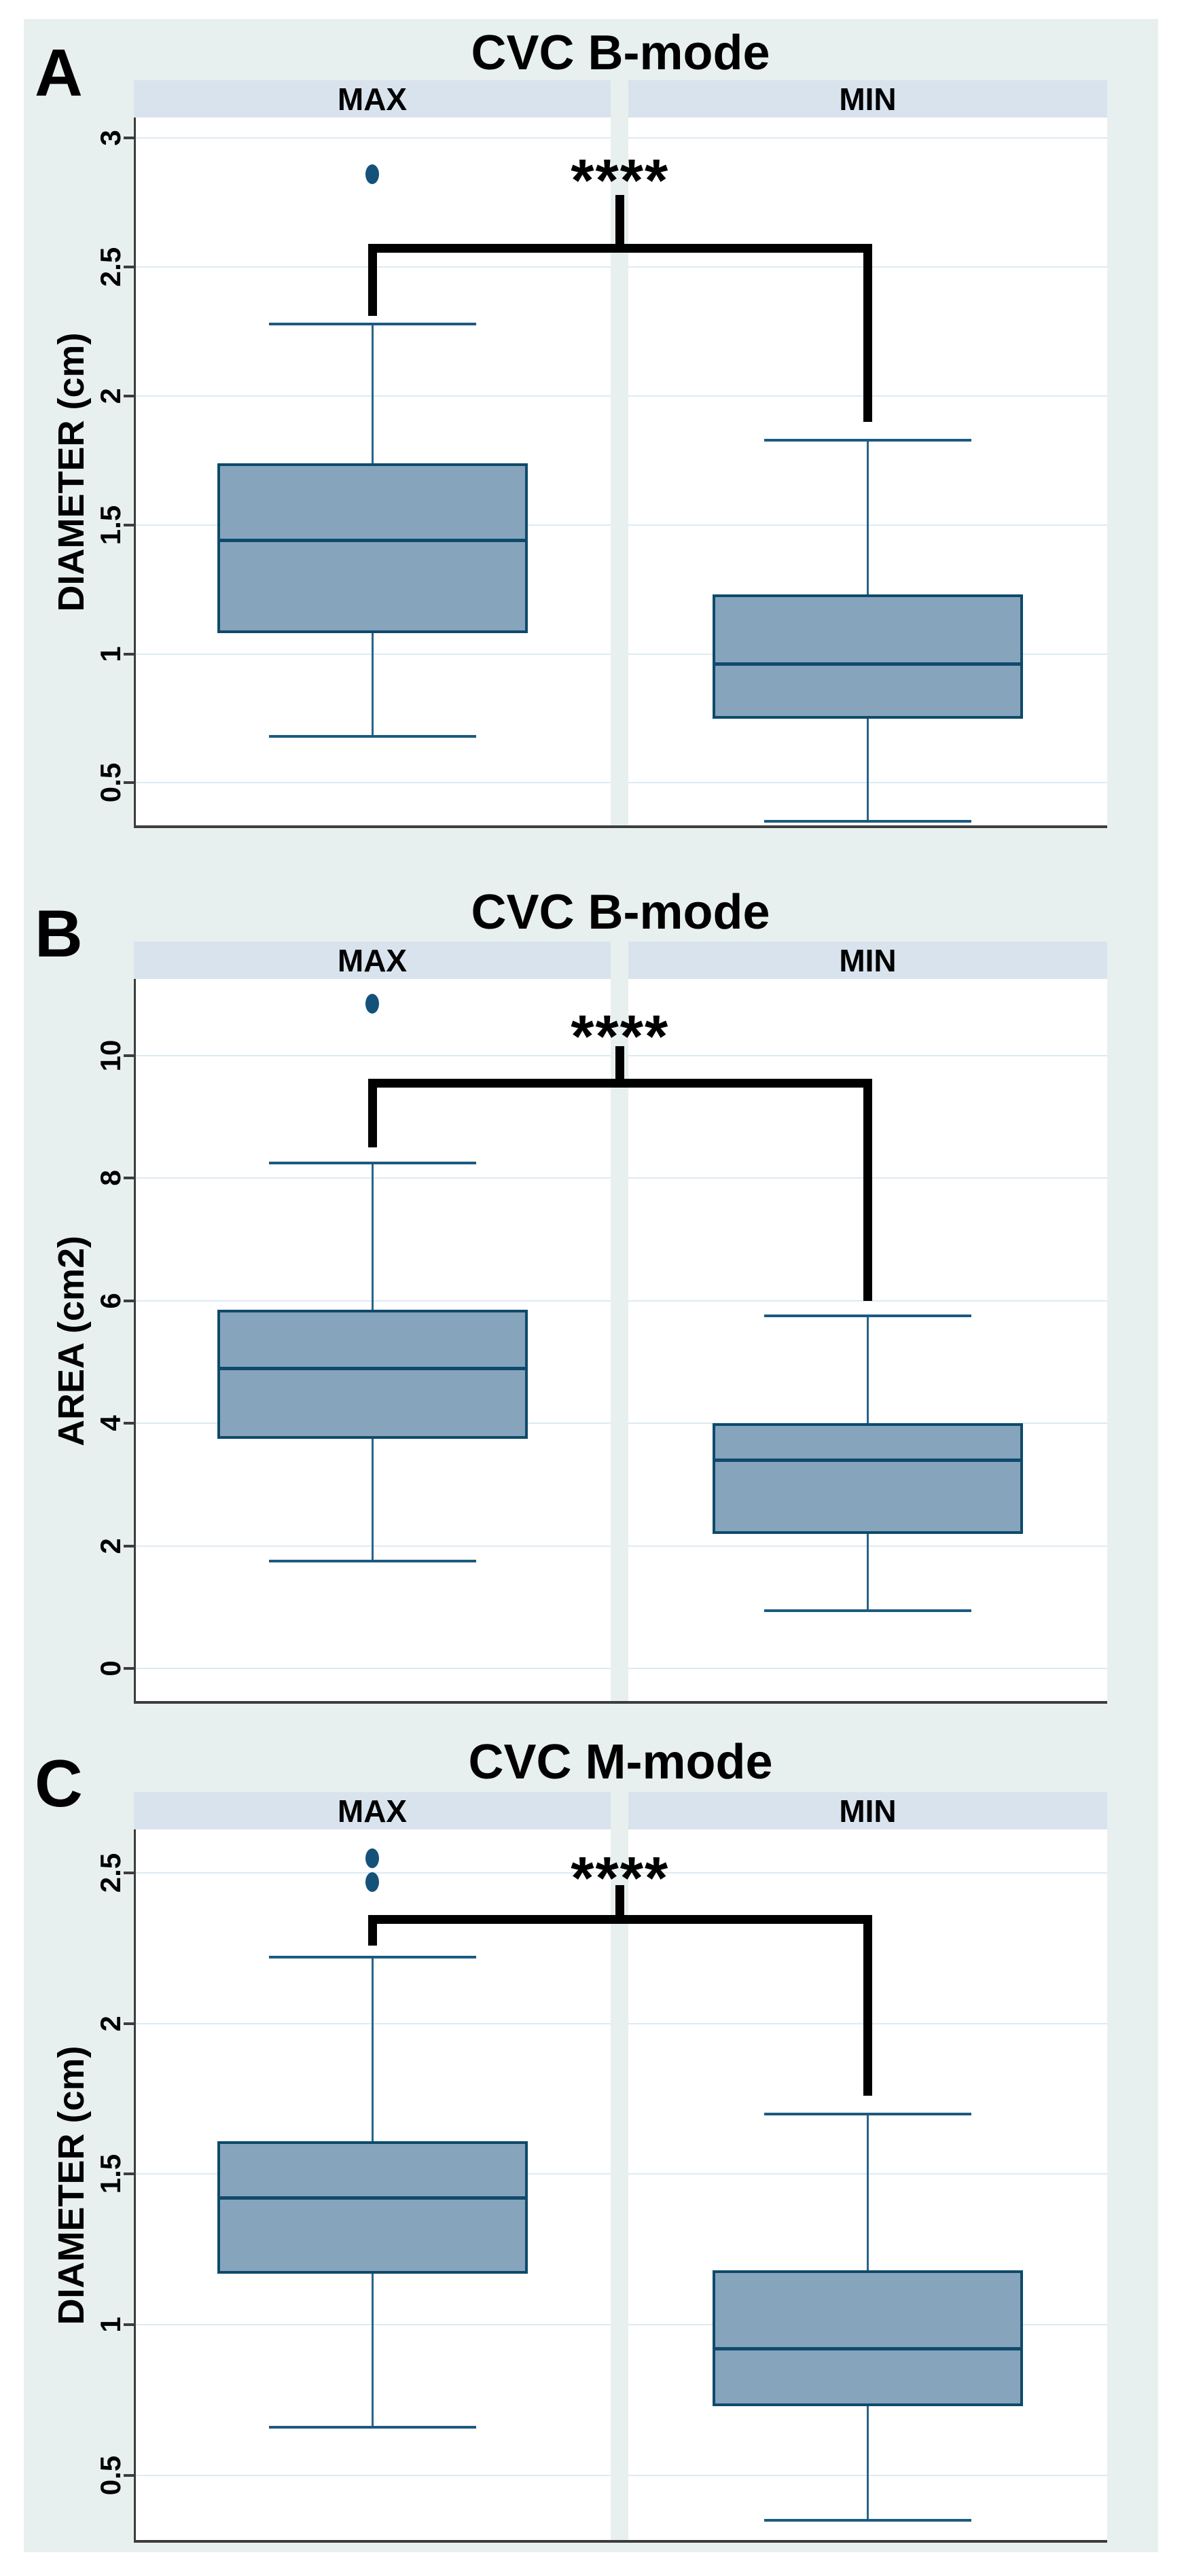 This screenshot has width=1186, height=2576. What do you see at coordinates (110, 267) in the screenshot?
I see `y-tick-label: 2.5` at bounding box center [110, 267].